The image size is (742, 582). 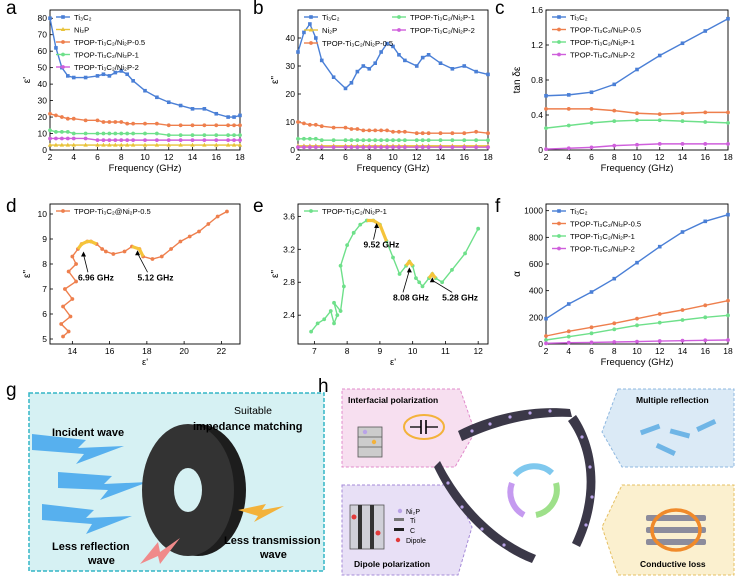 I want to click on chart-f-legend-label: TPOP-Ti₃C₂/Ni₂P-1, so click(x=602, y=236).